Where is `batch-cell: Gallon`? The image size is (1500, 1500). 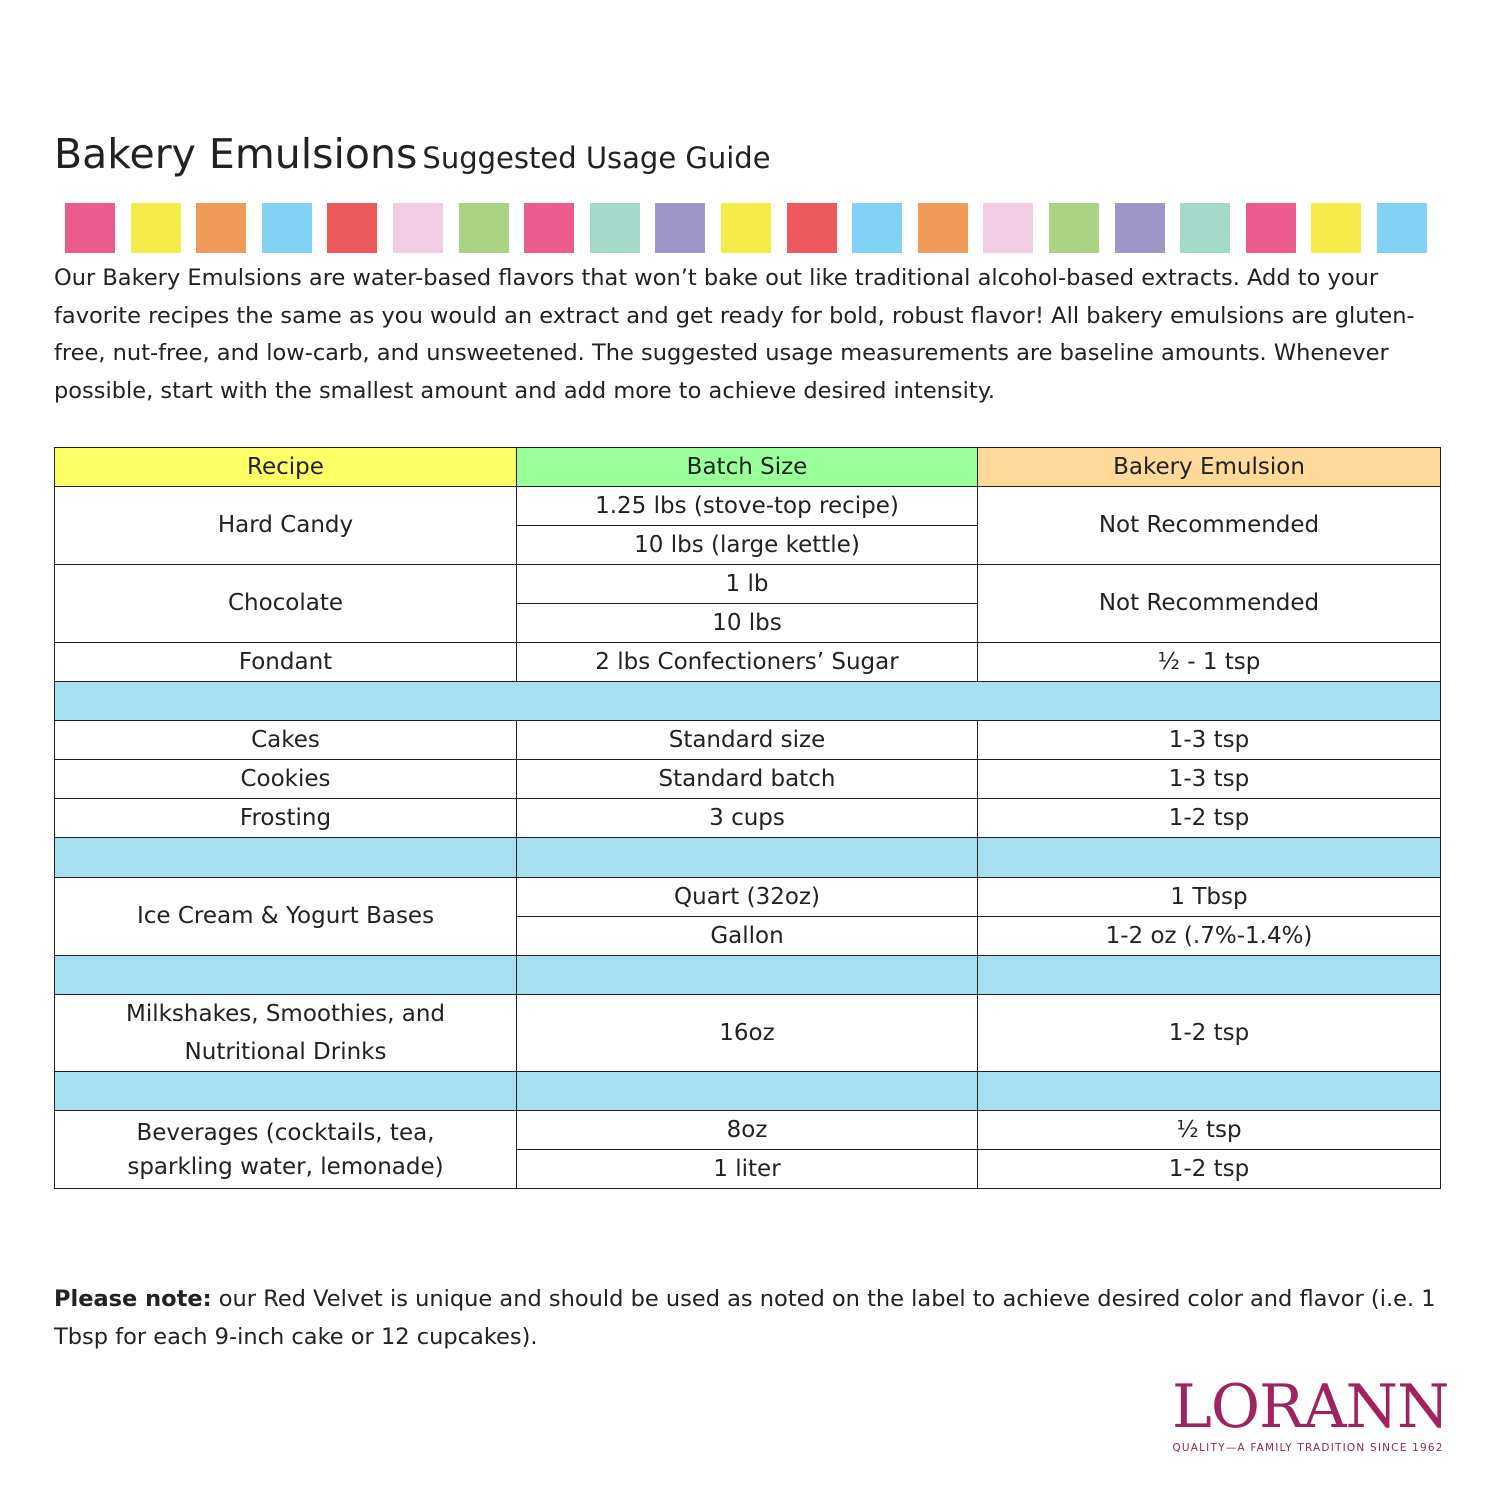 batch-cell: Gallon is located at coordinates (747, 936).